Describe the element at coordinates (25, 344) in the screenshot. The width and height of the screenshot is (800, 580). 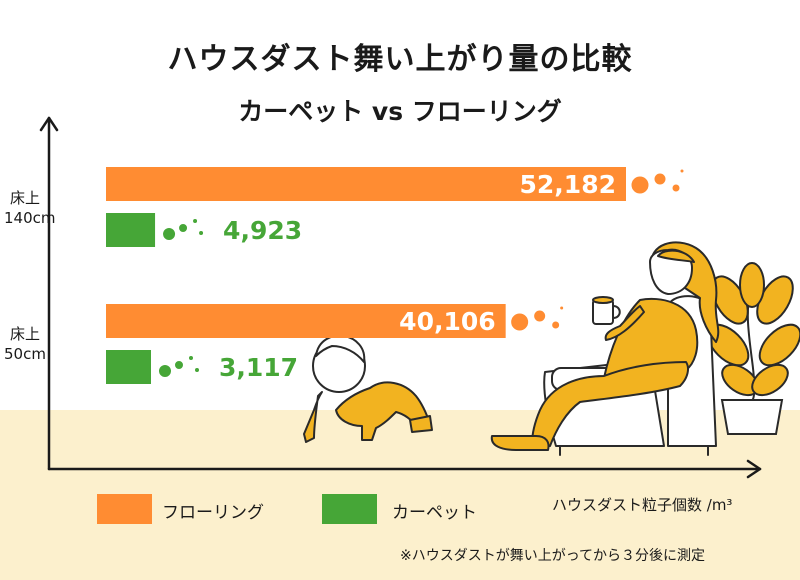
I see `y-category-label-50cm: 床上 50cm` at that location.